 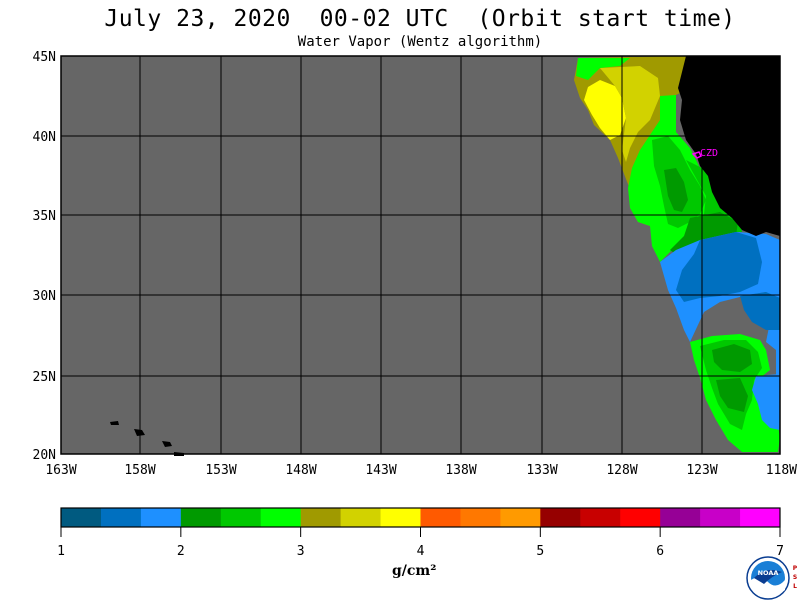 I want to click on station-label: CZD, so click(x=709, y=153).